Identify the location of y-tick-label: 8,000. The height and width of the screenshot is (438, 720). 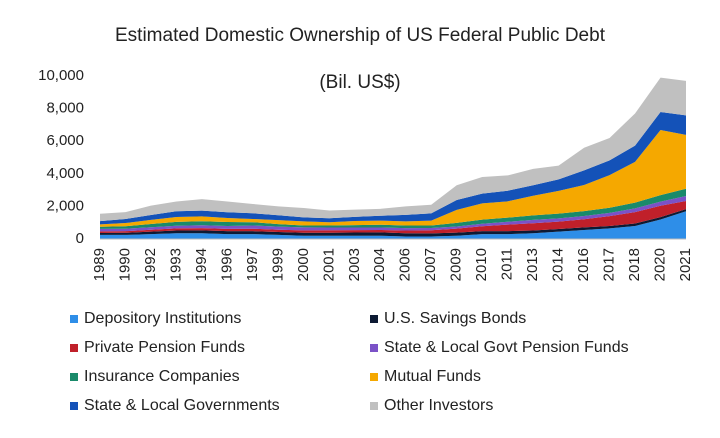
(65, 108).